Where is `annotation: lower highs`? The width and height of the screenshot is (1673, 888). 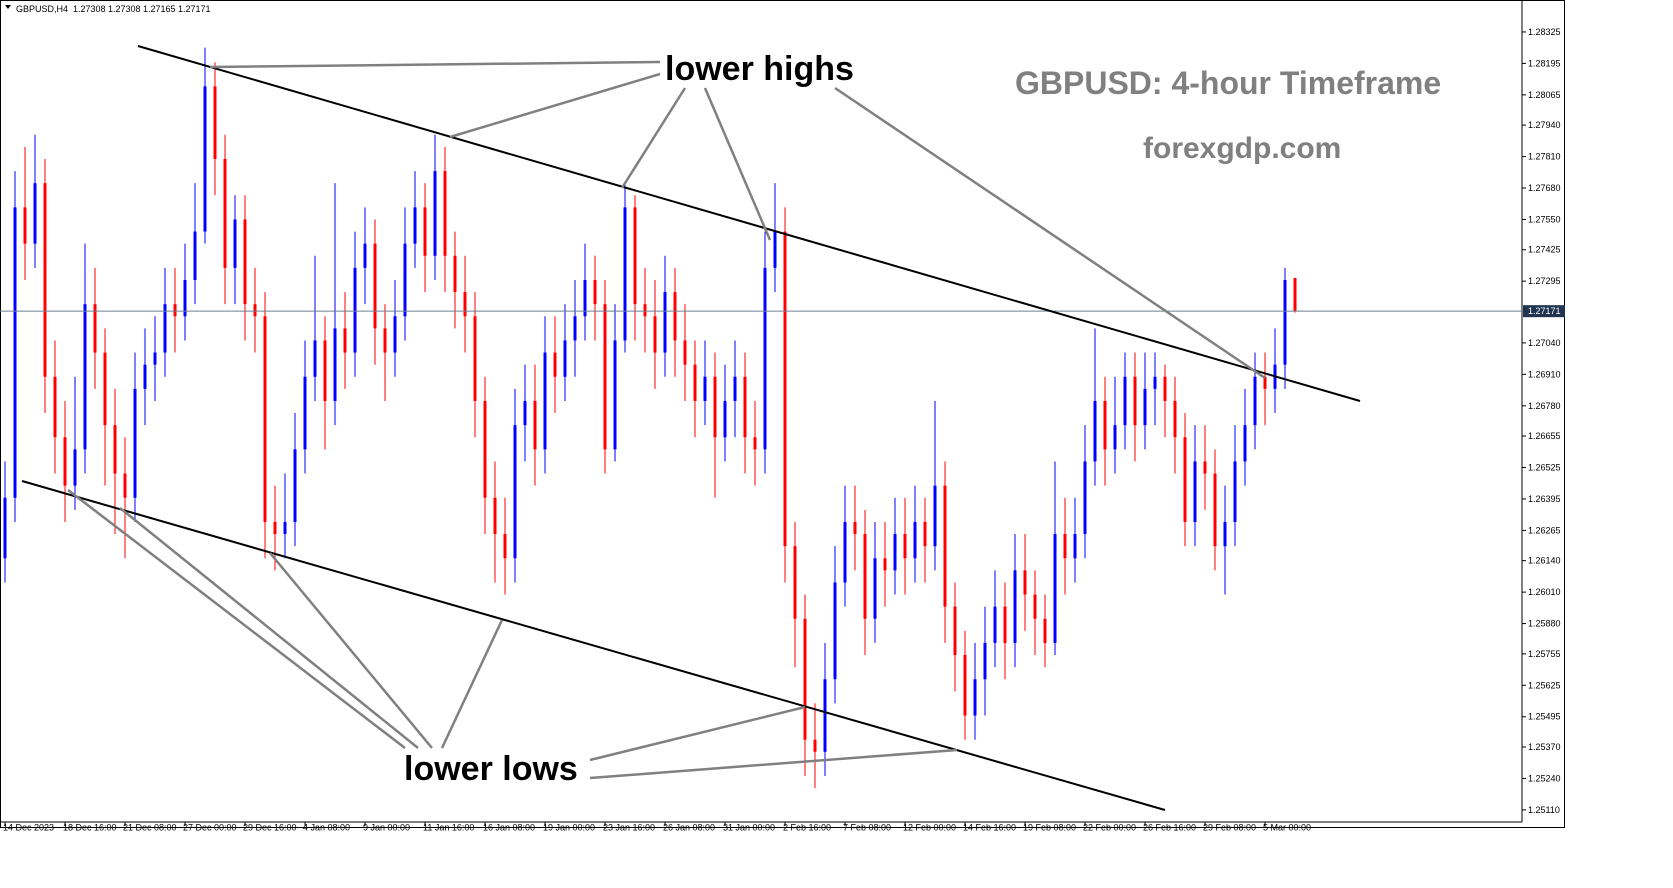 annotation: lower highs is located at coordinates (759, 69).